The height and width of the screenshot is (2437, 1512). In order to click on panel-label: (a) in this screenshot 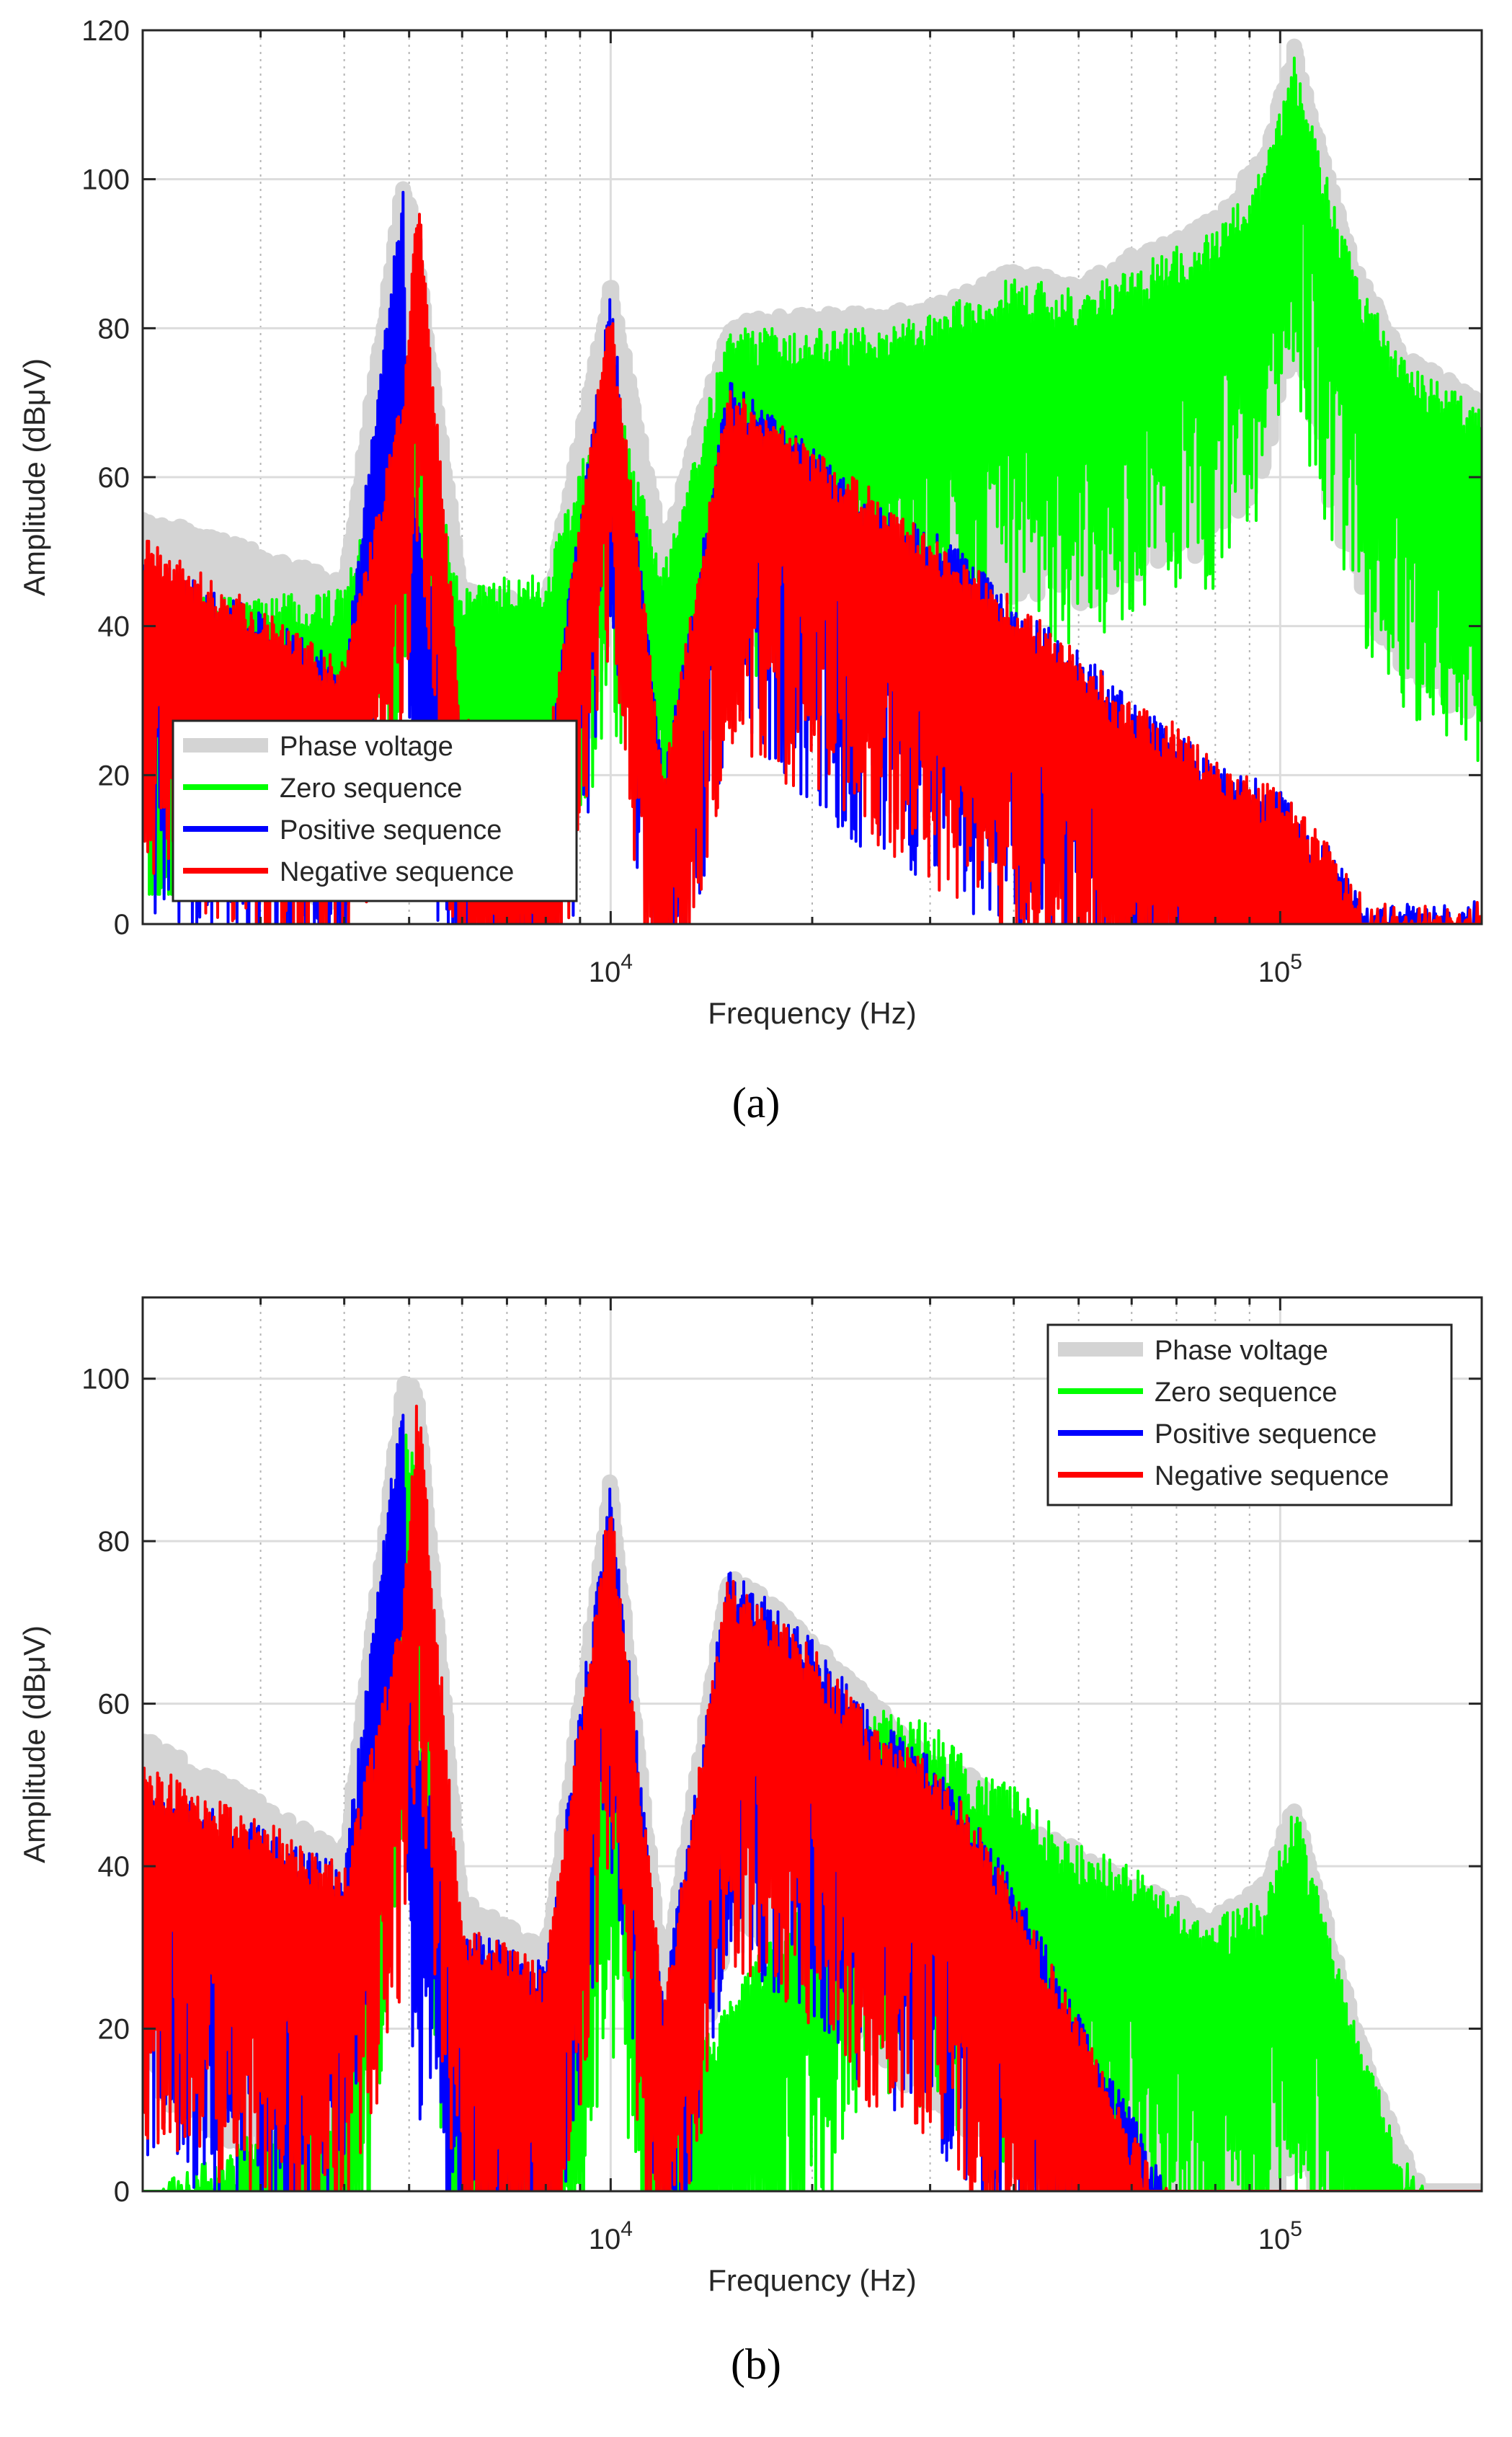, I will do `click(757, 1103)`.